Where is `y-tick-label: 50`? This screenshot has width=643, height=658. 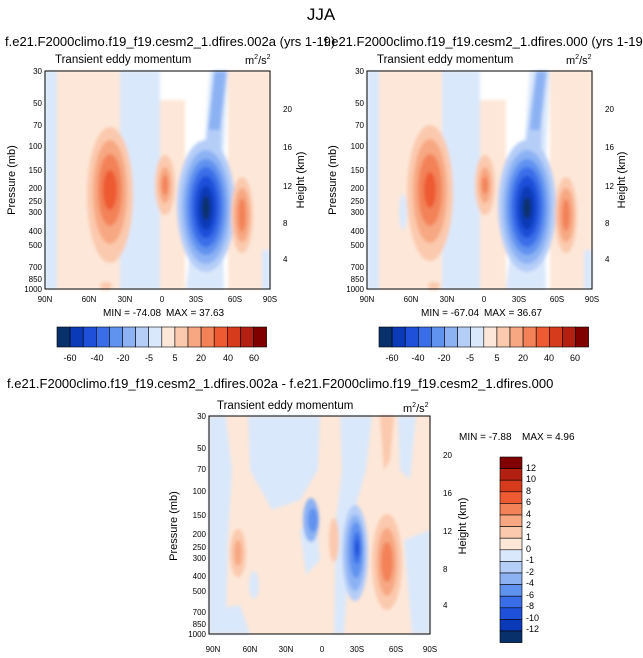
y-tick-label: 50 is located at coordinates (37, 103).